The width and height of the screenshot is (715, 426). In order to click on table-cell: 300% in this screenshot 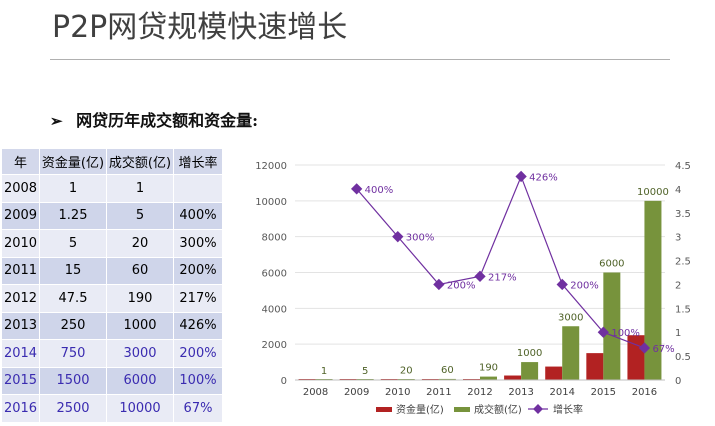, I will do `click(198, 243)`.